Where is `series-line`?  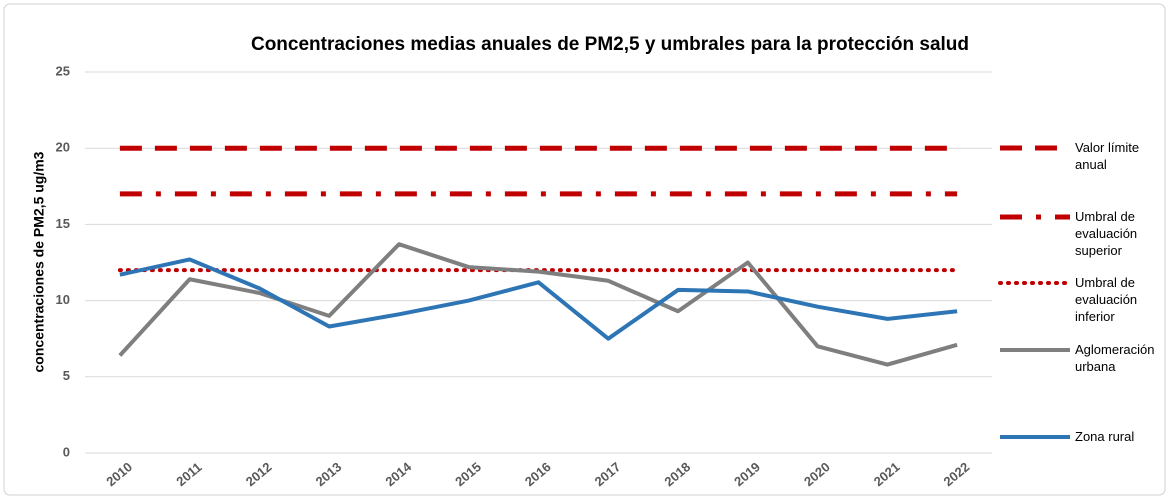 series-line is located at coordinates (538, 299).